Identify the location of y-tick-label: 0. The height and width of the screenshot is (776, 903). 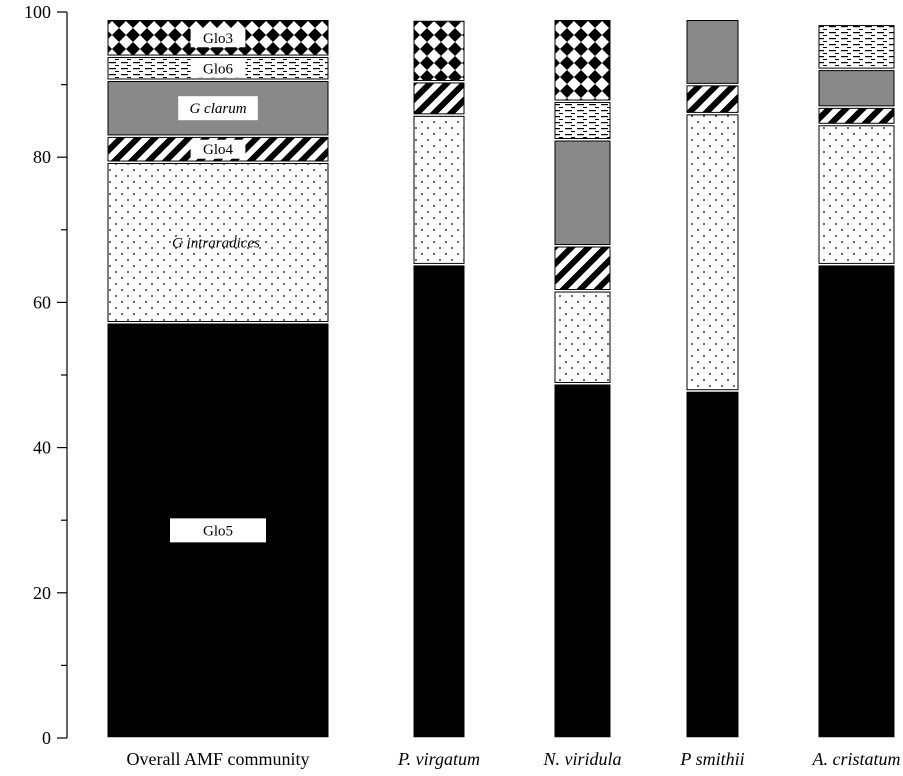
(46, 738).